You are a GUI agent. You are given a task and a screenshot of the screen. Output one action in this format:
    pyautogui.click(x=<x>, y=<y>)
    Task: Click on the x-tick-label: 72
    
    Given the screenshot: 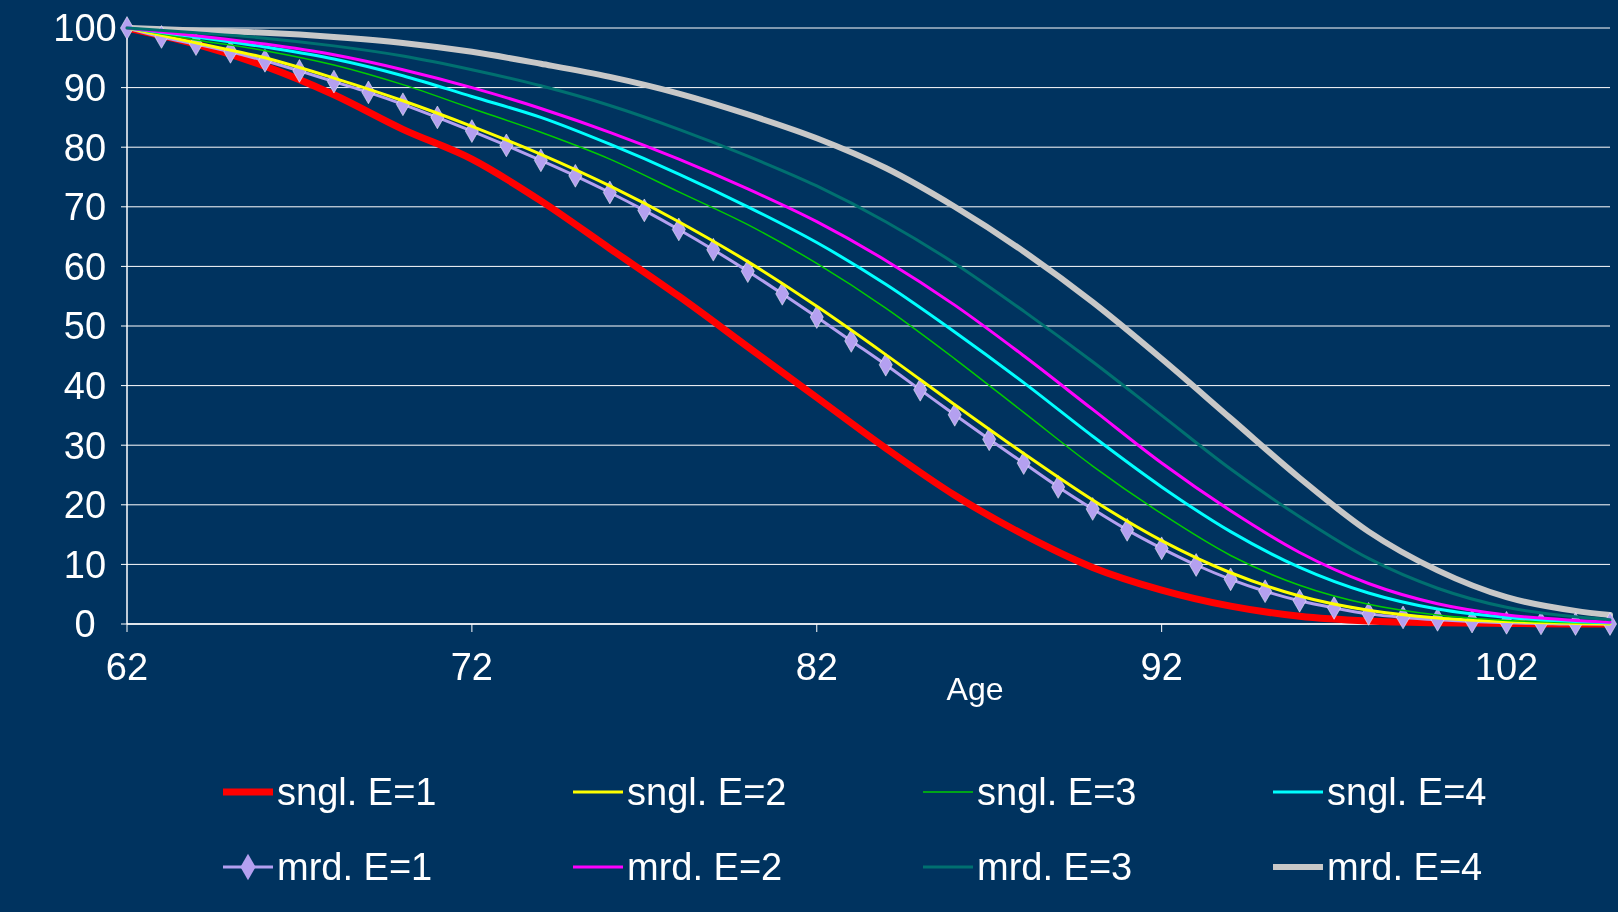 What is the action you would take?
    pyautogui.click(x=472, y=667)
    